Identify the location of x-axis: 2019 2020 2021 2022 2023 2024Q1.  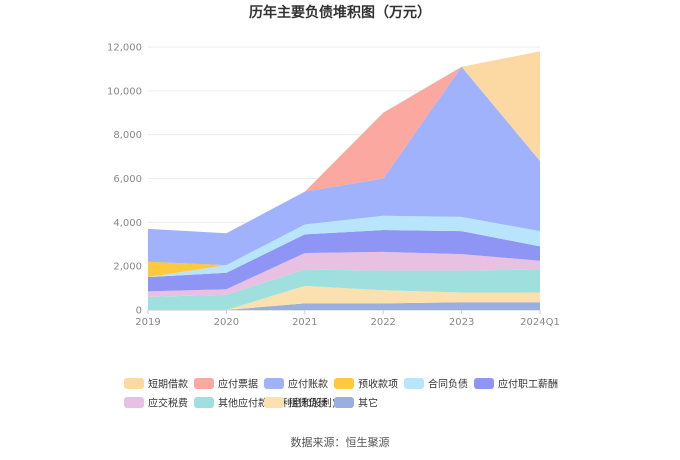
(347, 319).